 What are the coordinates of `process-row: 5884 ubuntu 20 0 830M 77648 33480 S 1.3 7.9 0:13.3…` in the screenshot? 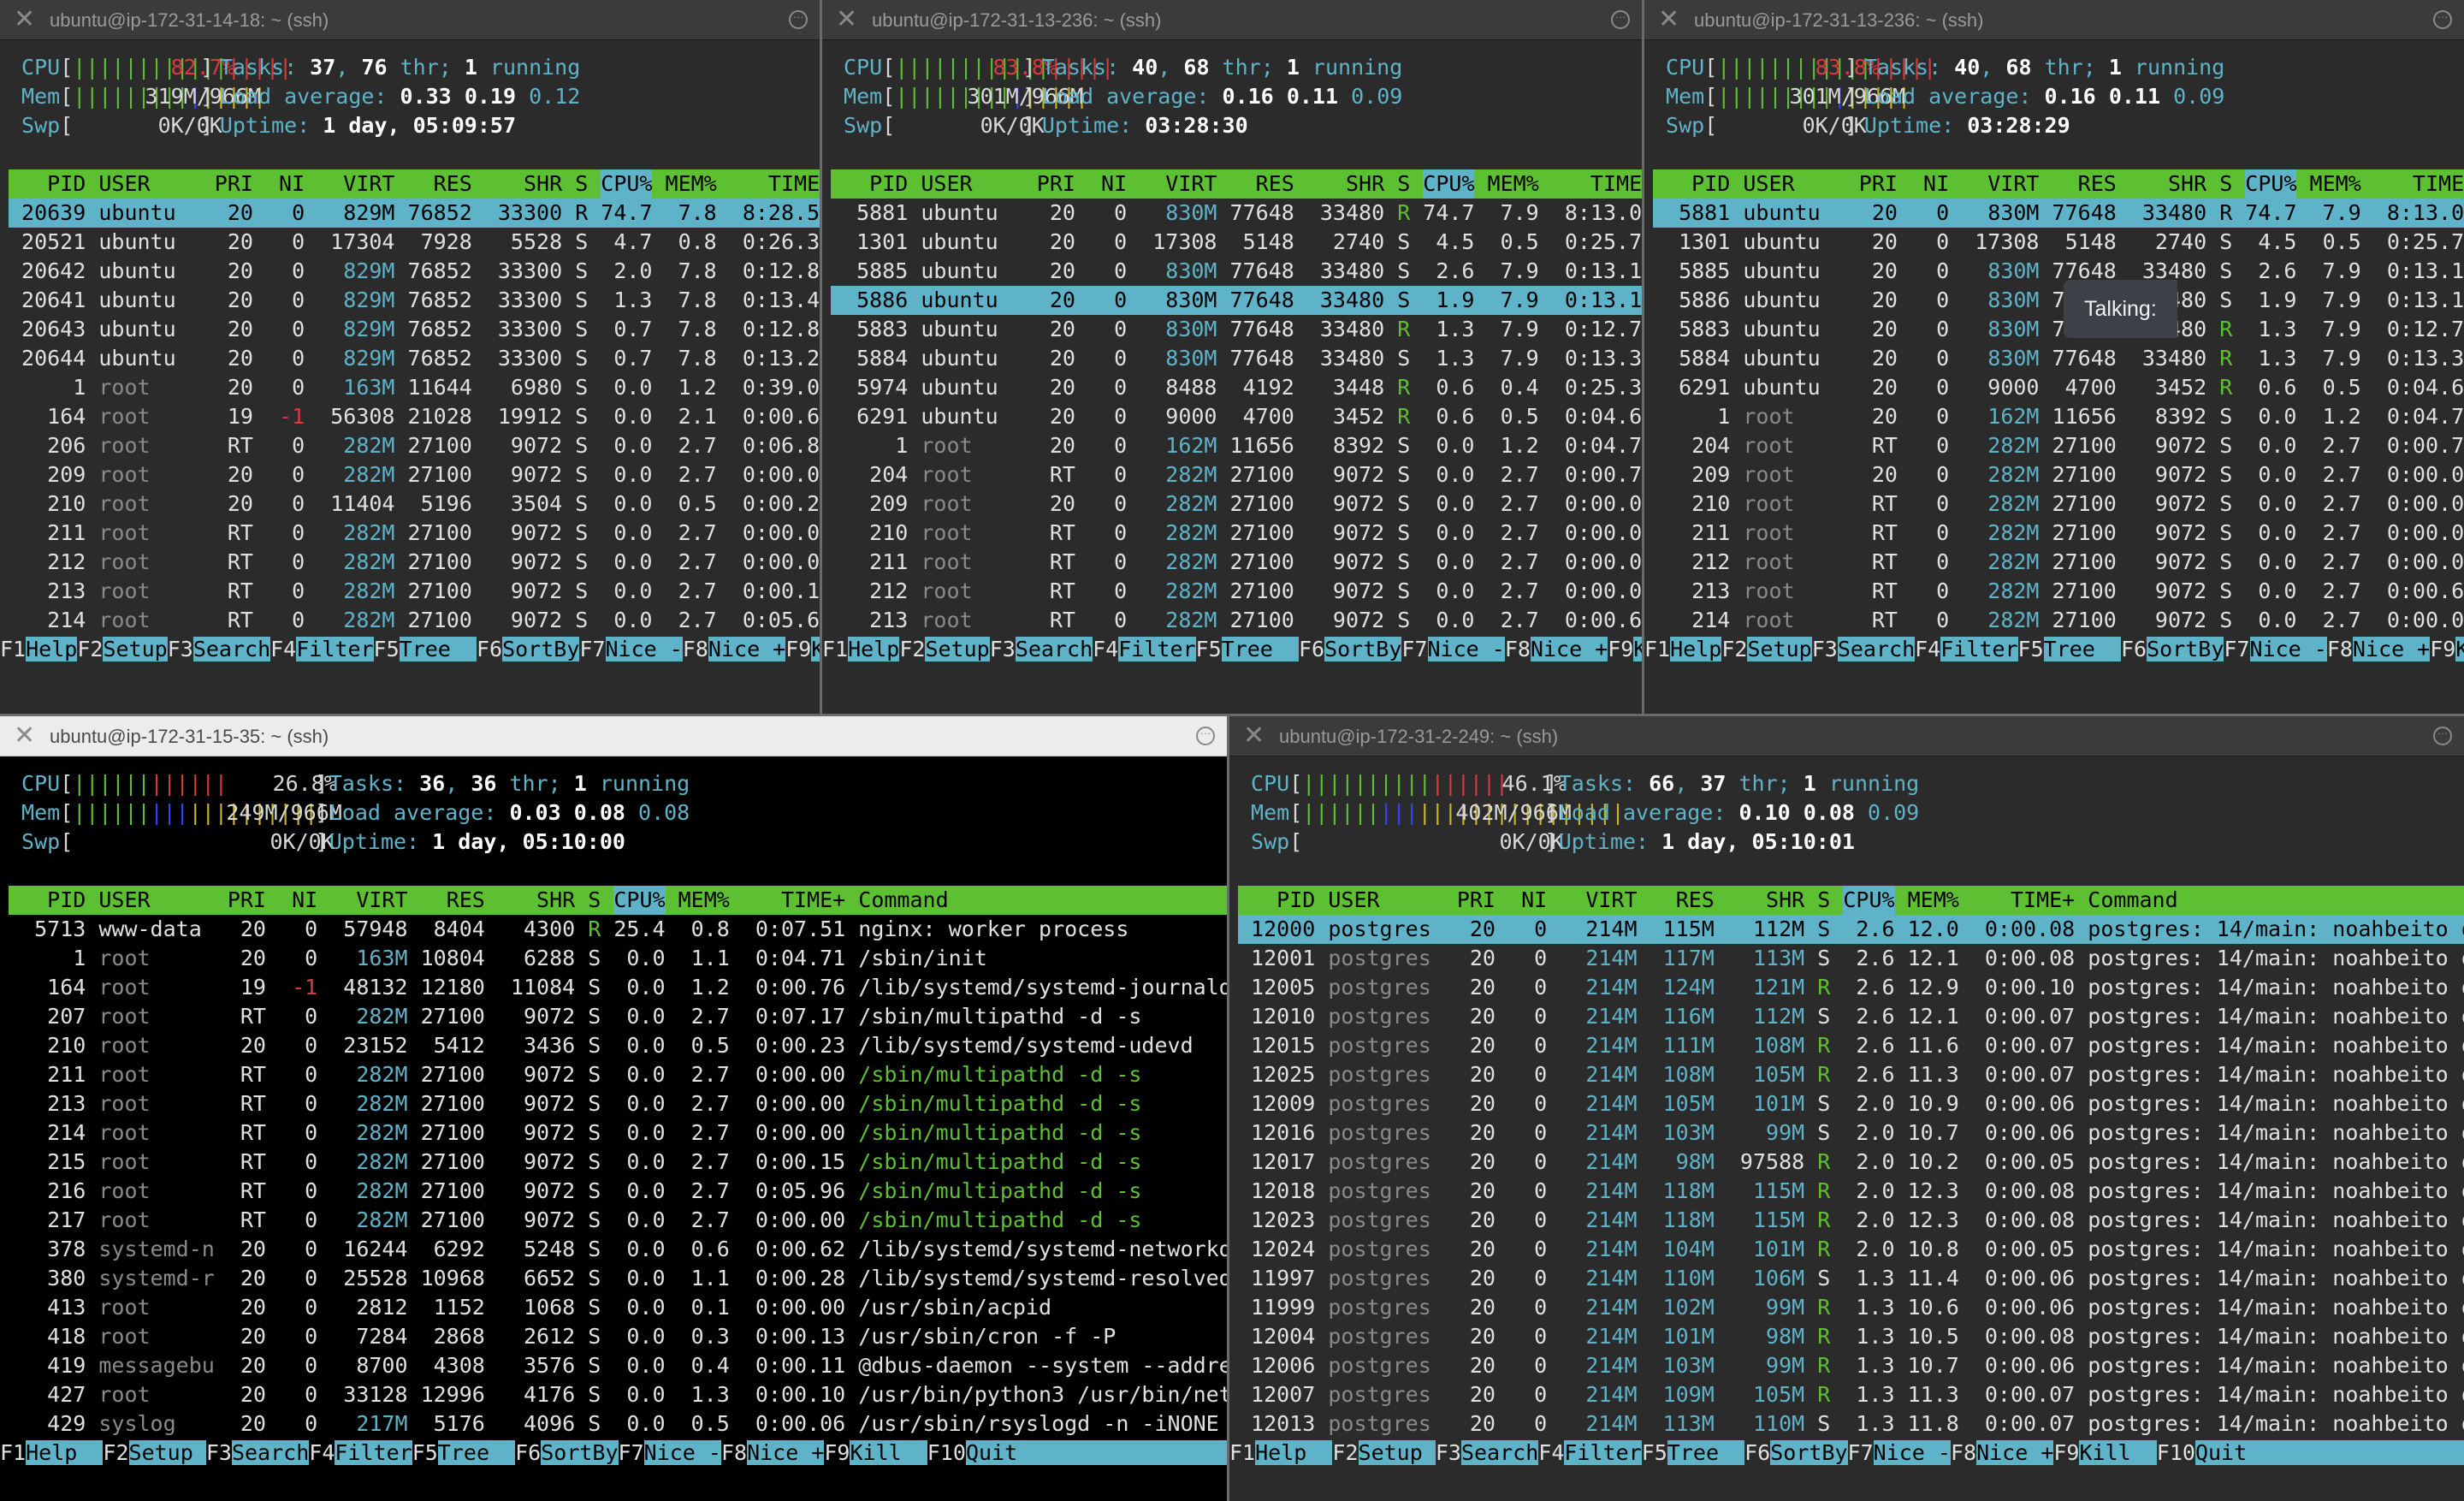 It's located at (1236, 359).